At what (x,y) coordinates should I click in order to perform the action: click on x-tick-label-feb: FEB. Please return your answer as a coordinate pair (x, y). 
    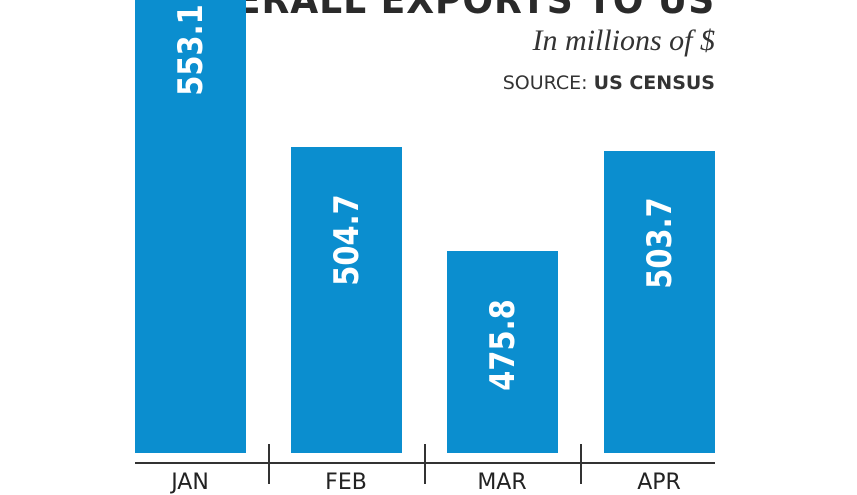
    Looking at the image, I should click on (346, 482).